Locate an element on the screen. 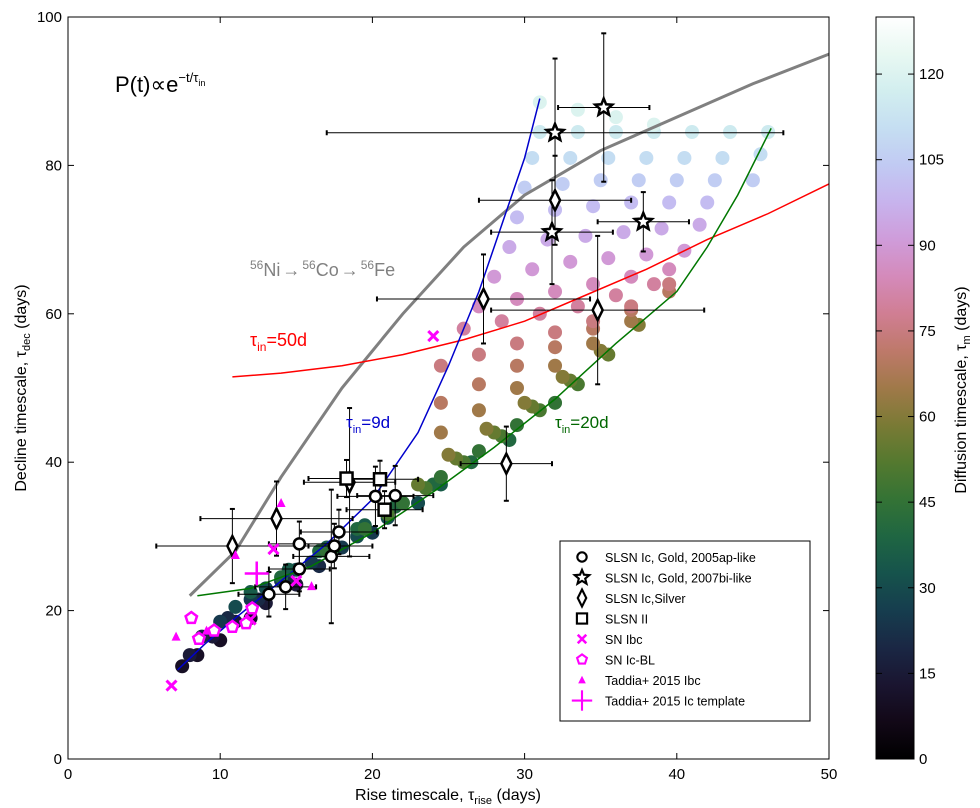 The width and height of the screenshot is (980, 808). marker-plus is located at coordinates (582, 700).